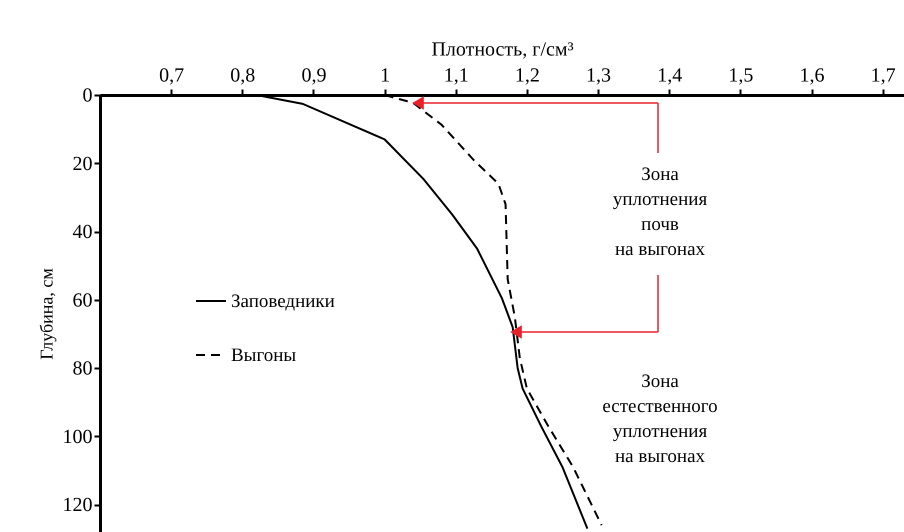 The width and height of the screenshot is (904, 532). Describe the element at coordinates (82, 232) in the screenshot. I see `y-tick-label: 40` at that location.